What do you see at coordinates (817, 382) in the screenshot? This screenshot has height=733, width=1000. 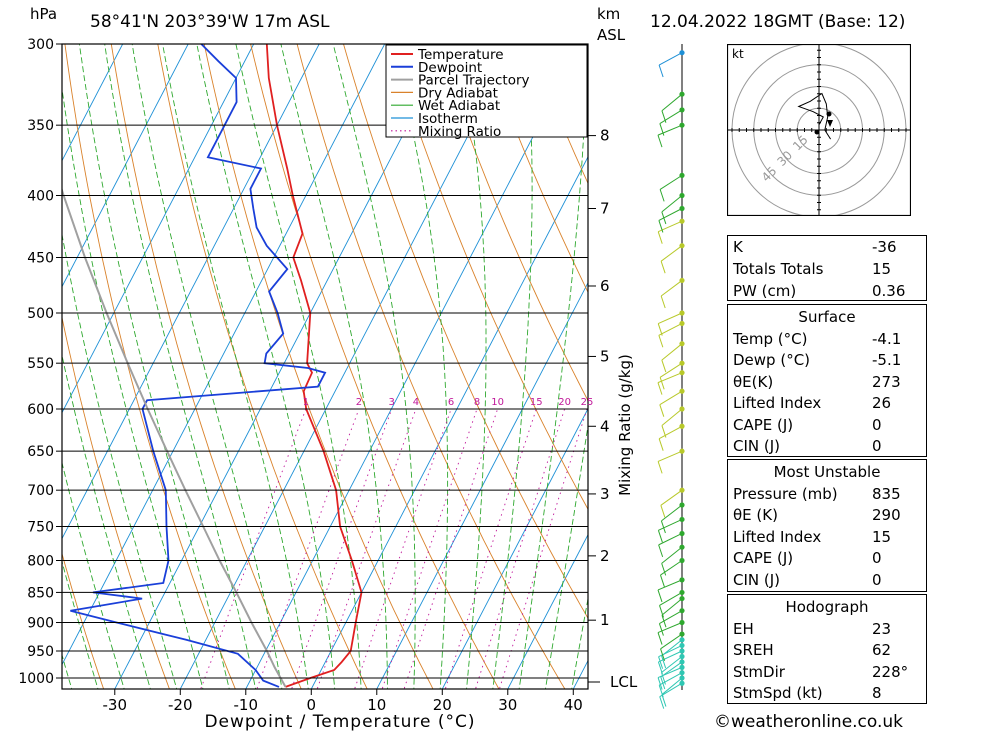 I see `surface-row-thetae: θE(K) 273` at bounding box center [817, 382].